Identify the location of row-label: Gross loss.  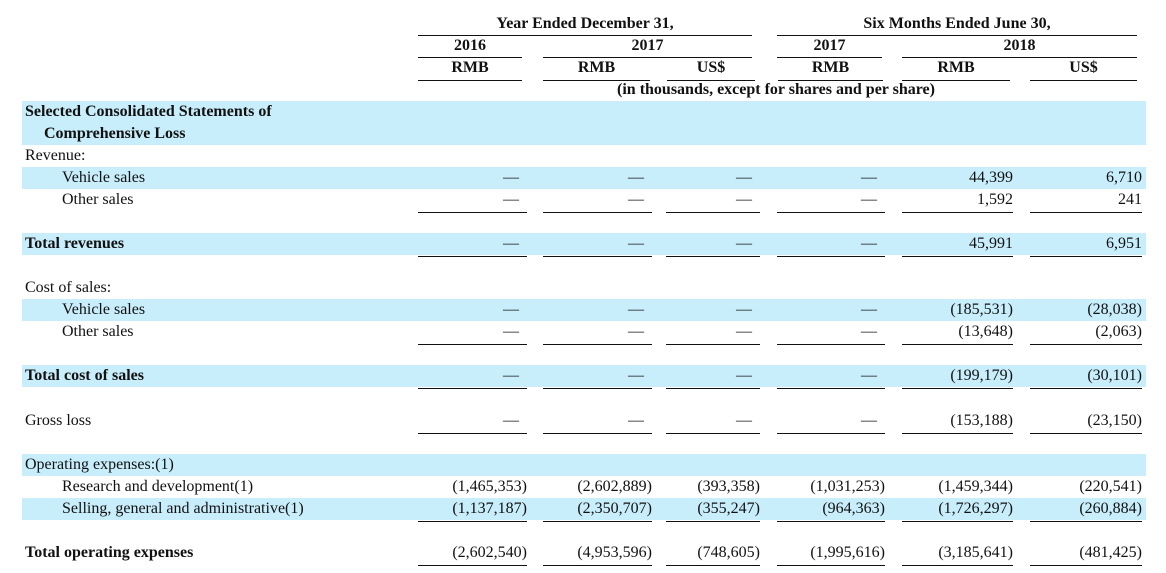
(58, 420).